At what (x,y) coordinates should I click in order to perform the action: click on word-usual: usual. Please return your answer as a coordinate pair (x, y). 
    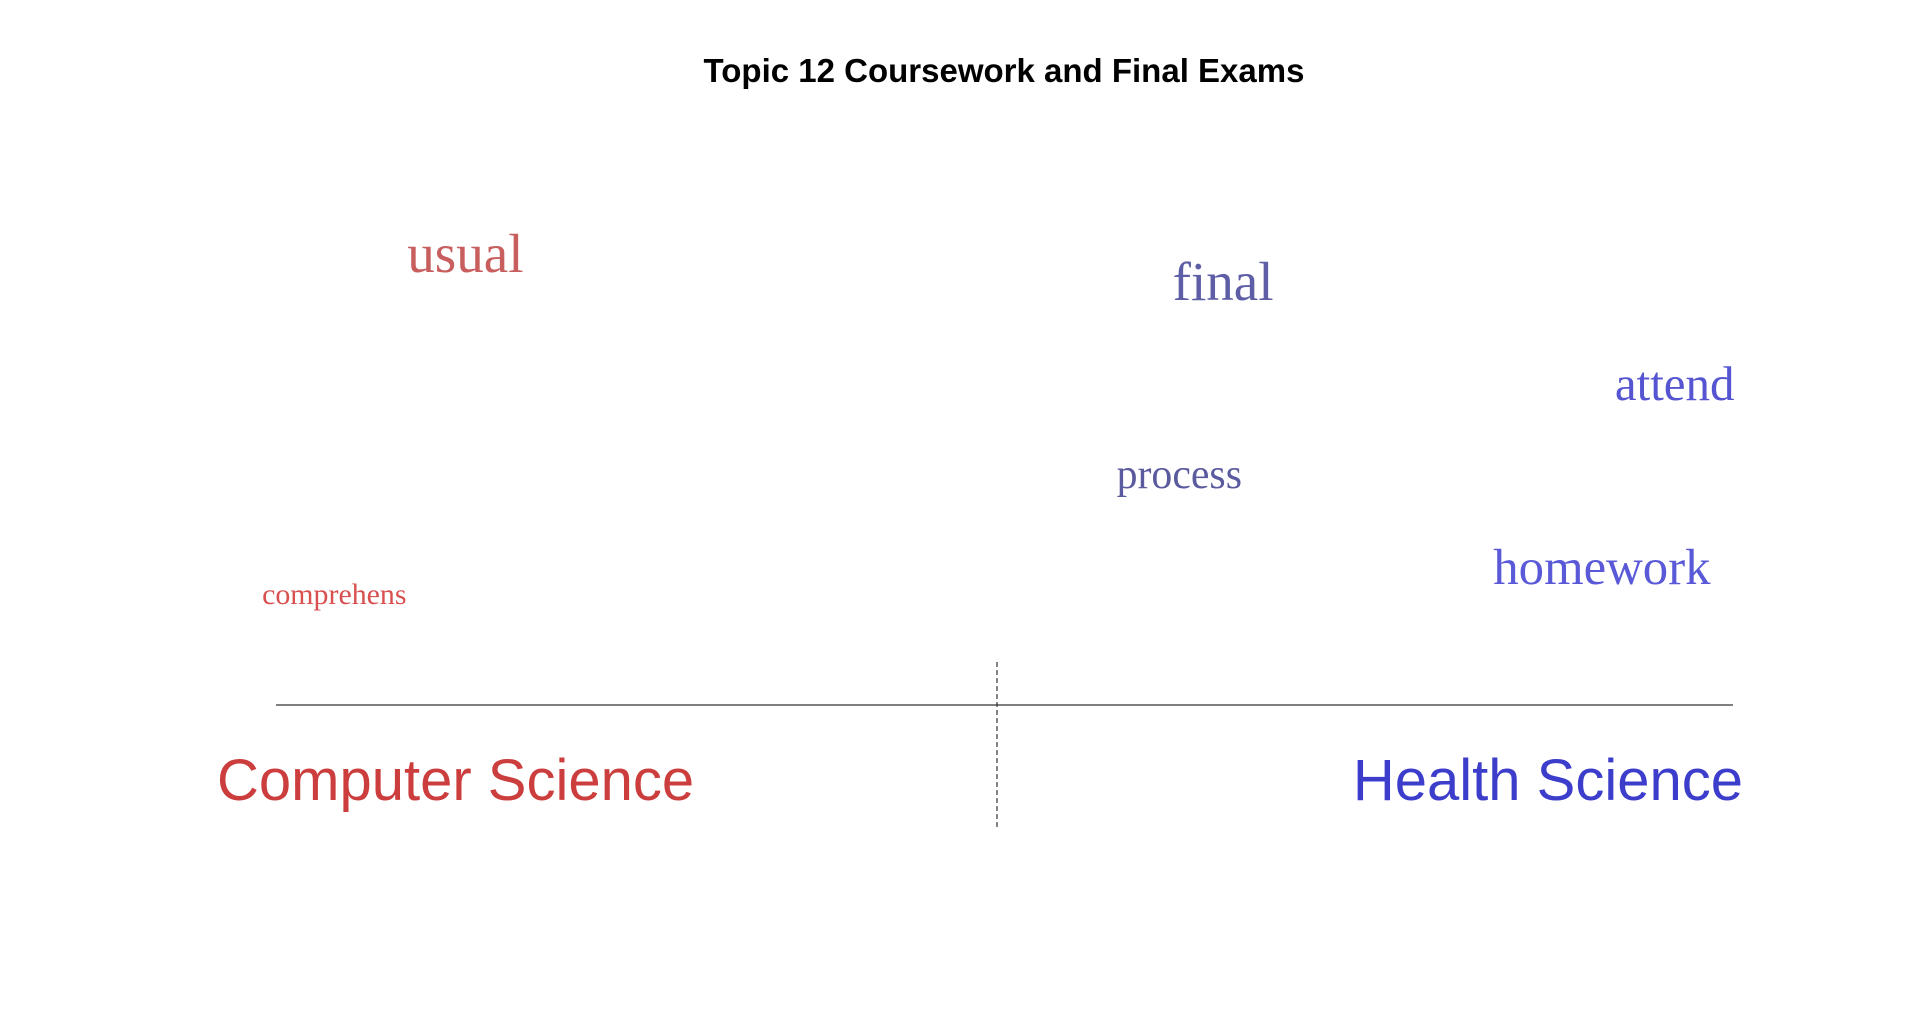
    Looking at the image, I should click on (465, 253).